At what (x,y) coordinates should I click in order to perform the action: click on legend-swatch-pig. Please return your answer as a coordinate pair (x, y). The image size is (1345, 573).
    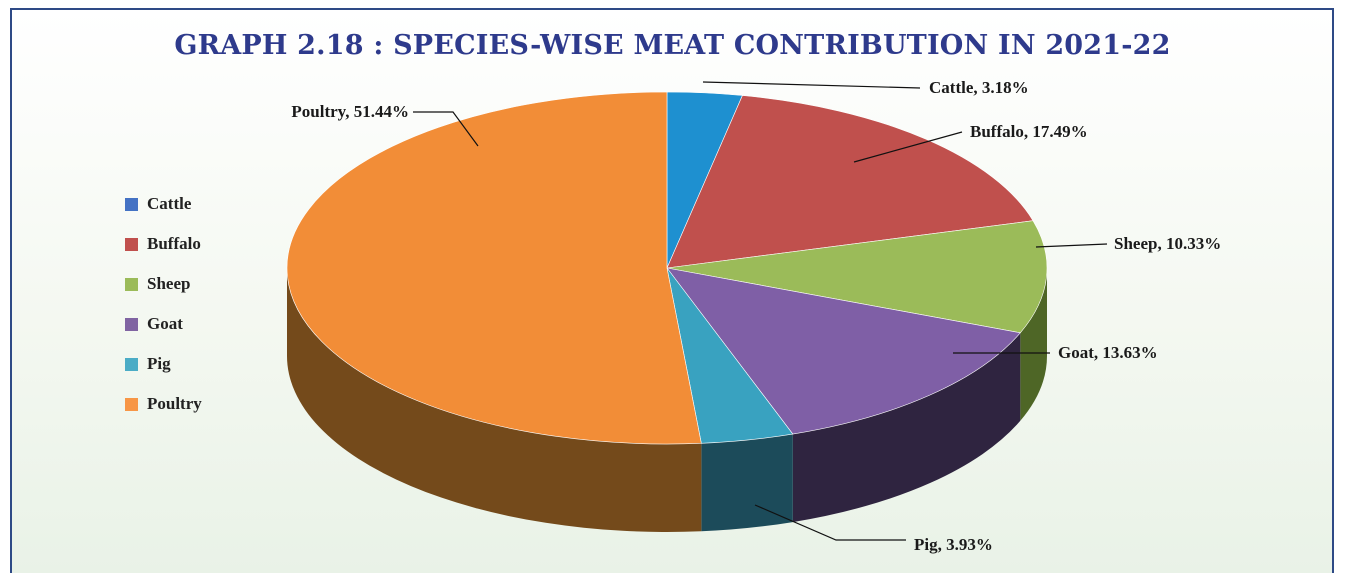
    Looking at the image, I should click on (131, 364).